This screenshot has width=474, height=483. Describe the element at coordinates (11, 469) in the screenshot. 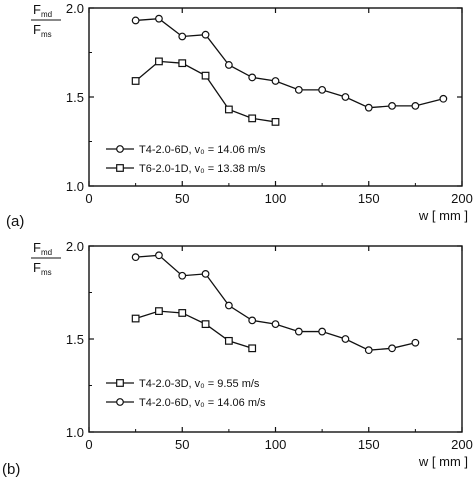

I see `panel-label: (b)` at that location.